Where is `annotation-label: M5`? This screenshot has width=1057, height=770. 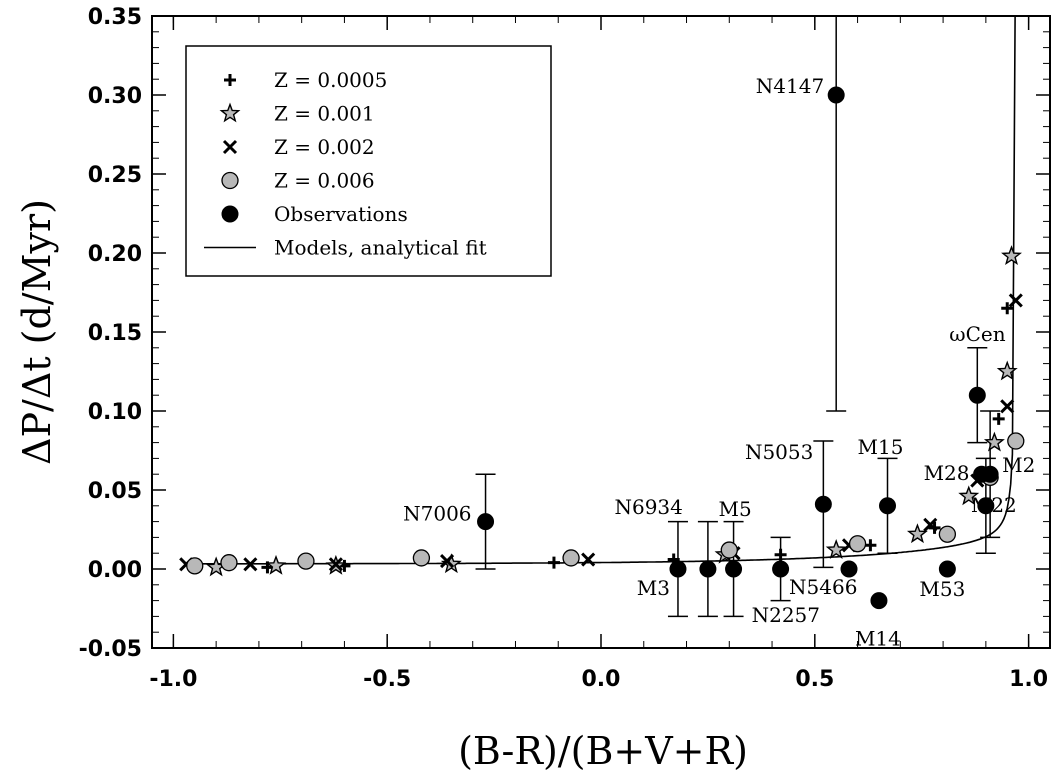 annotation-label: M5 is located at coordinates (735, 509).